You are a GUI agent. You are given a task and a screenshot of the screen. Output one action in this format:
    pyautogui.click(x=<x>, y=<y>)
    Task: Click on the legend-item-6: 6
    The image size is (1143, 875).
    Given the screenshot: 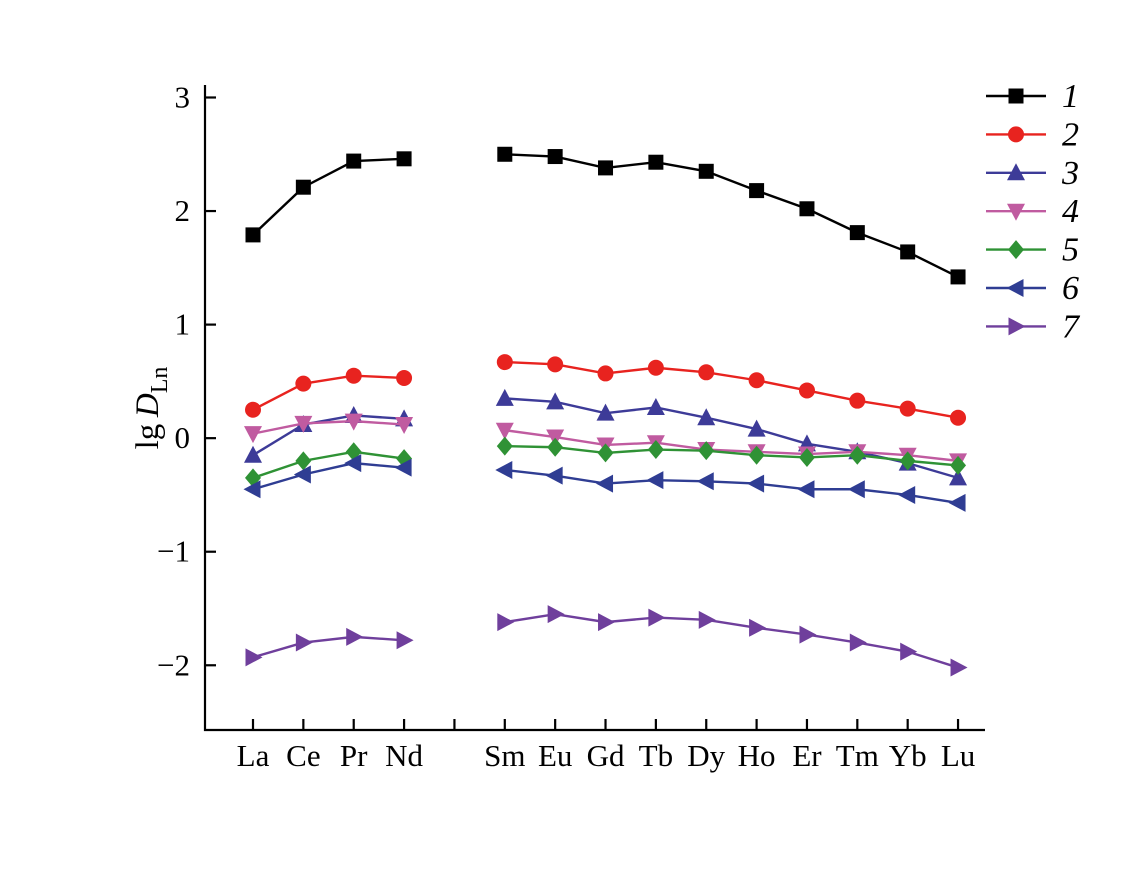 What is the action you would take?
    pyautogui.click(x=1032, y=288)
    